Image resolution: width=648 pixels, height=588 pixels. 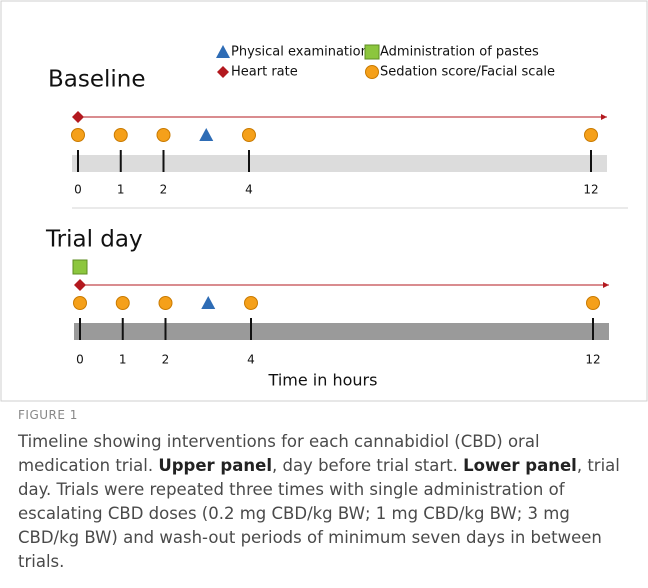 What do you see at coordinates (48, 415) in the screenshot?
I see `caption-label: FIGURE 1` at bounding box center [48, 415].